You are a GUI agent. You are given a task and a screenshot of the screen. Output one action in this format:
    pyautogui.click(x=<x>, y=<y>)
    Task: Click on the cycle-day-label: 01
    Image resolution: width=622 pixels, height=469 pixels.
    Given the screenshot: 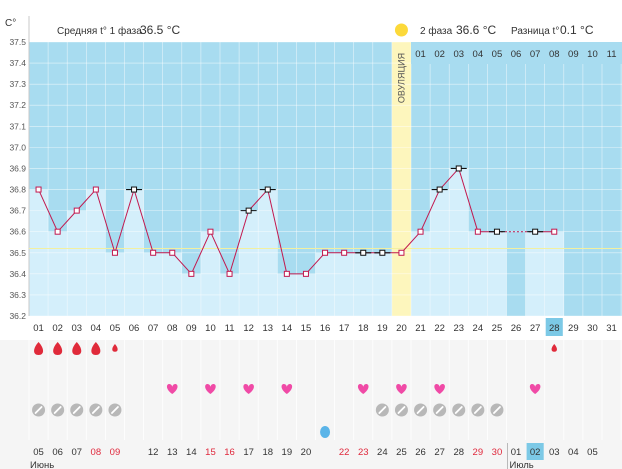 What is the action you would take?
    pyautogui.click(x=38, y=328)
    